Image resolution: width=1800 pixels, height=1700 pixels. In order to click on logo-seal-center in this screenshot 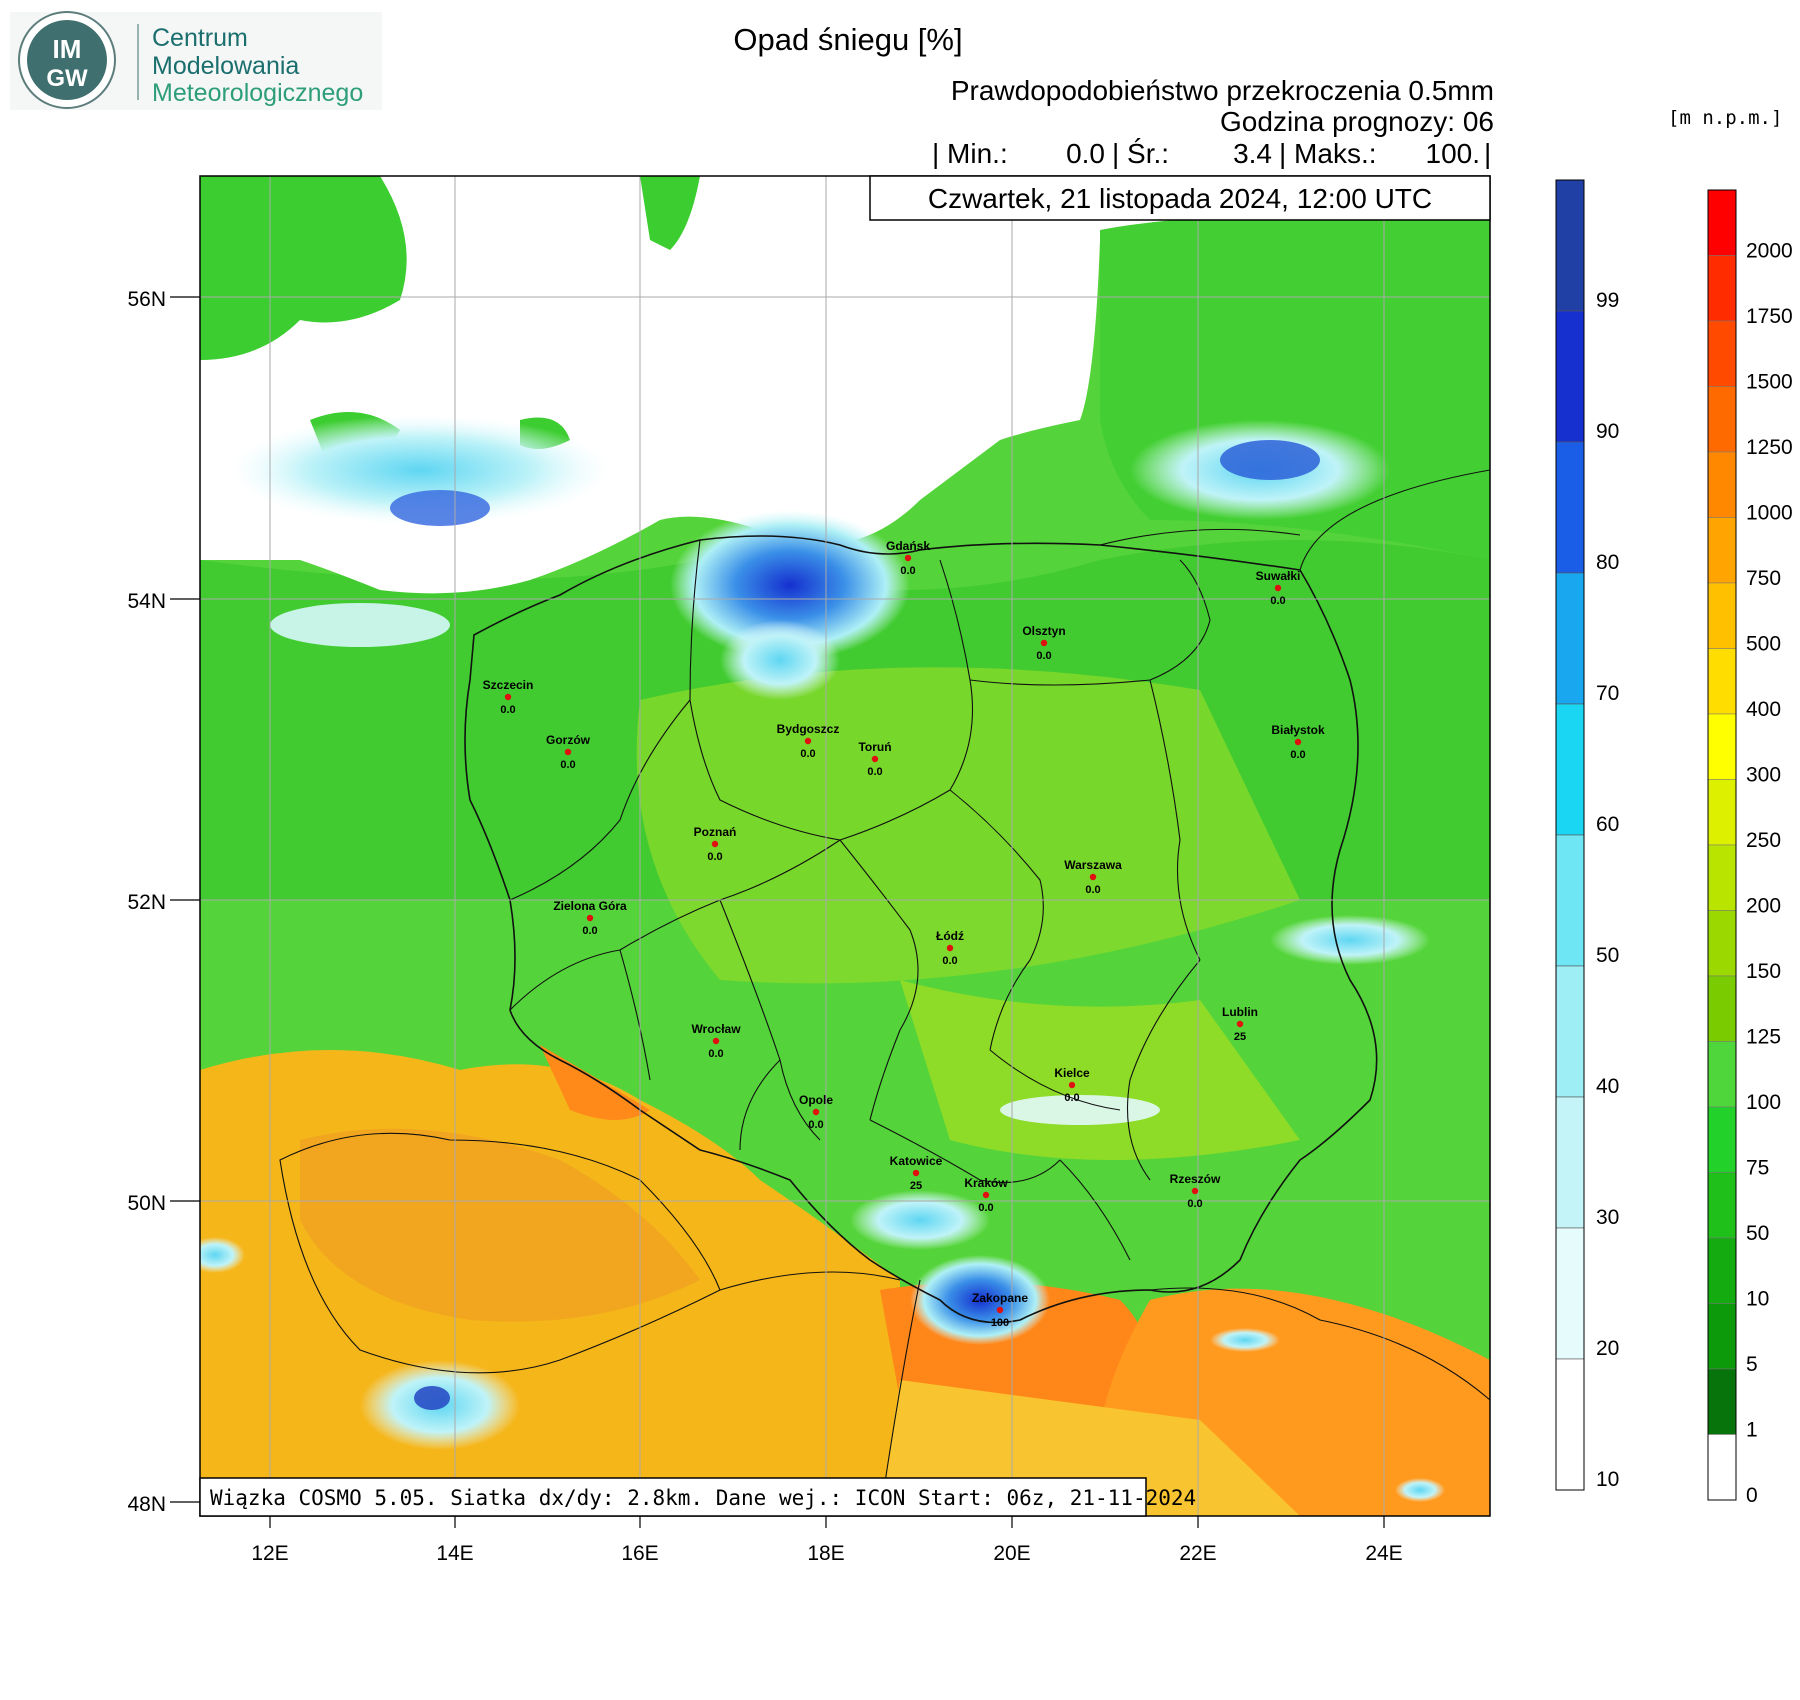, I will do `click(67, 60)`.